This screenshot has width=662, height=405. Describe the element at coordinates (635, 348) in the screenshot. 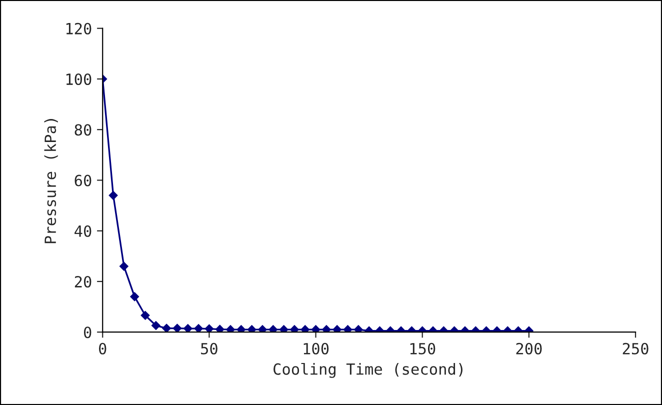

I see `x-tick-label: 250` at that location.